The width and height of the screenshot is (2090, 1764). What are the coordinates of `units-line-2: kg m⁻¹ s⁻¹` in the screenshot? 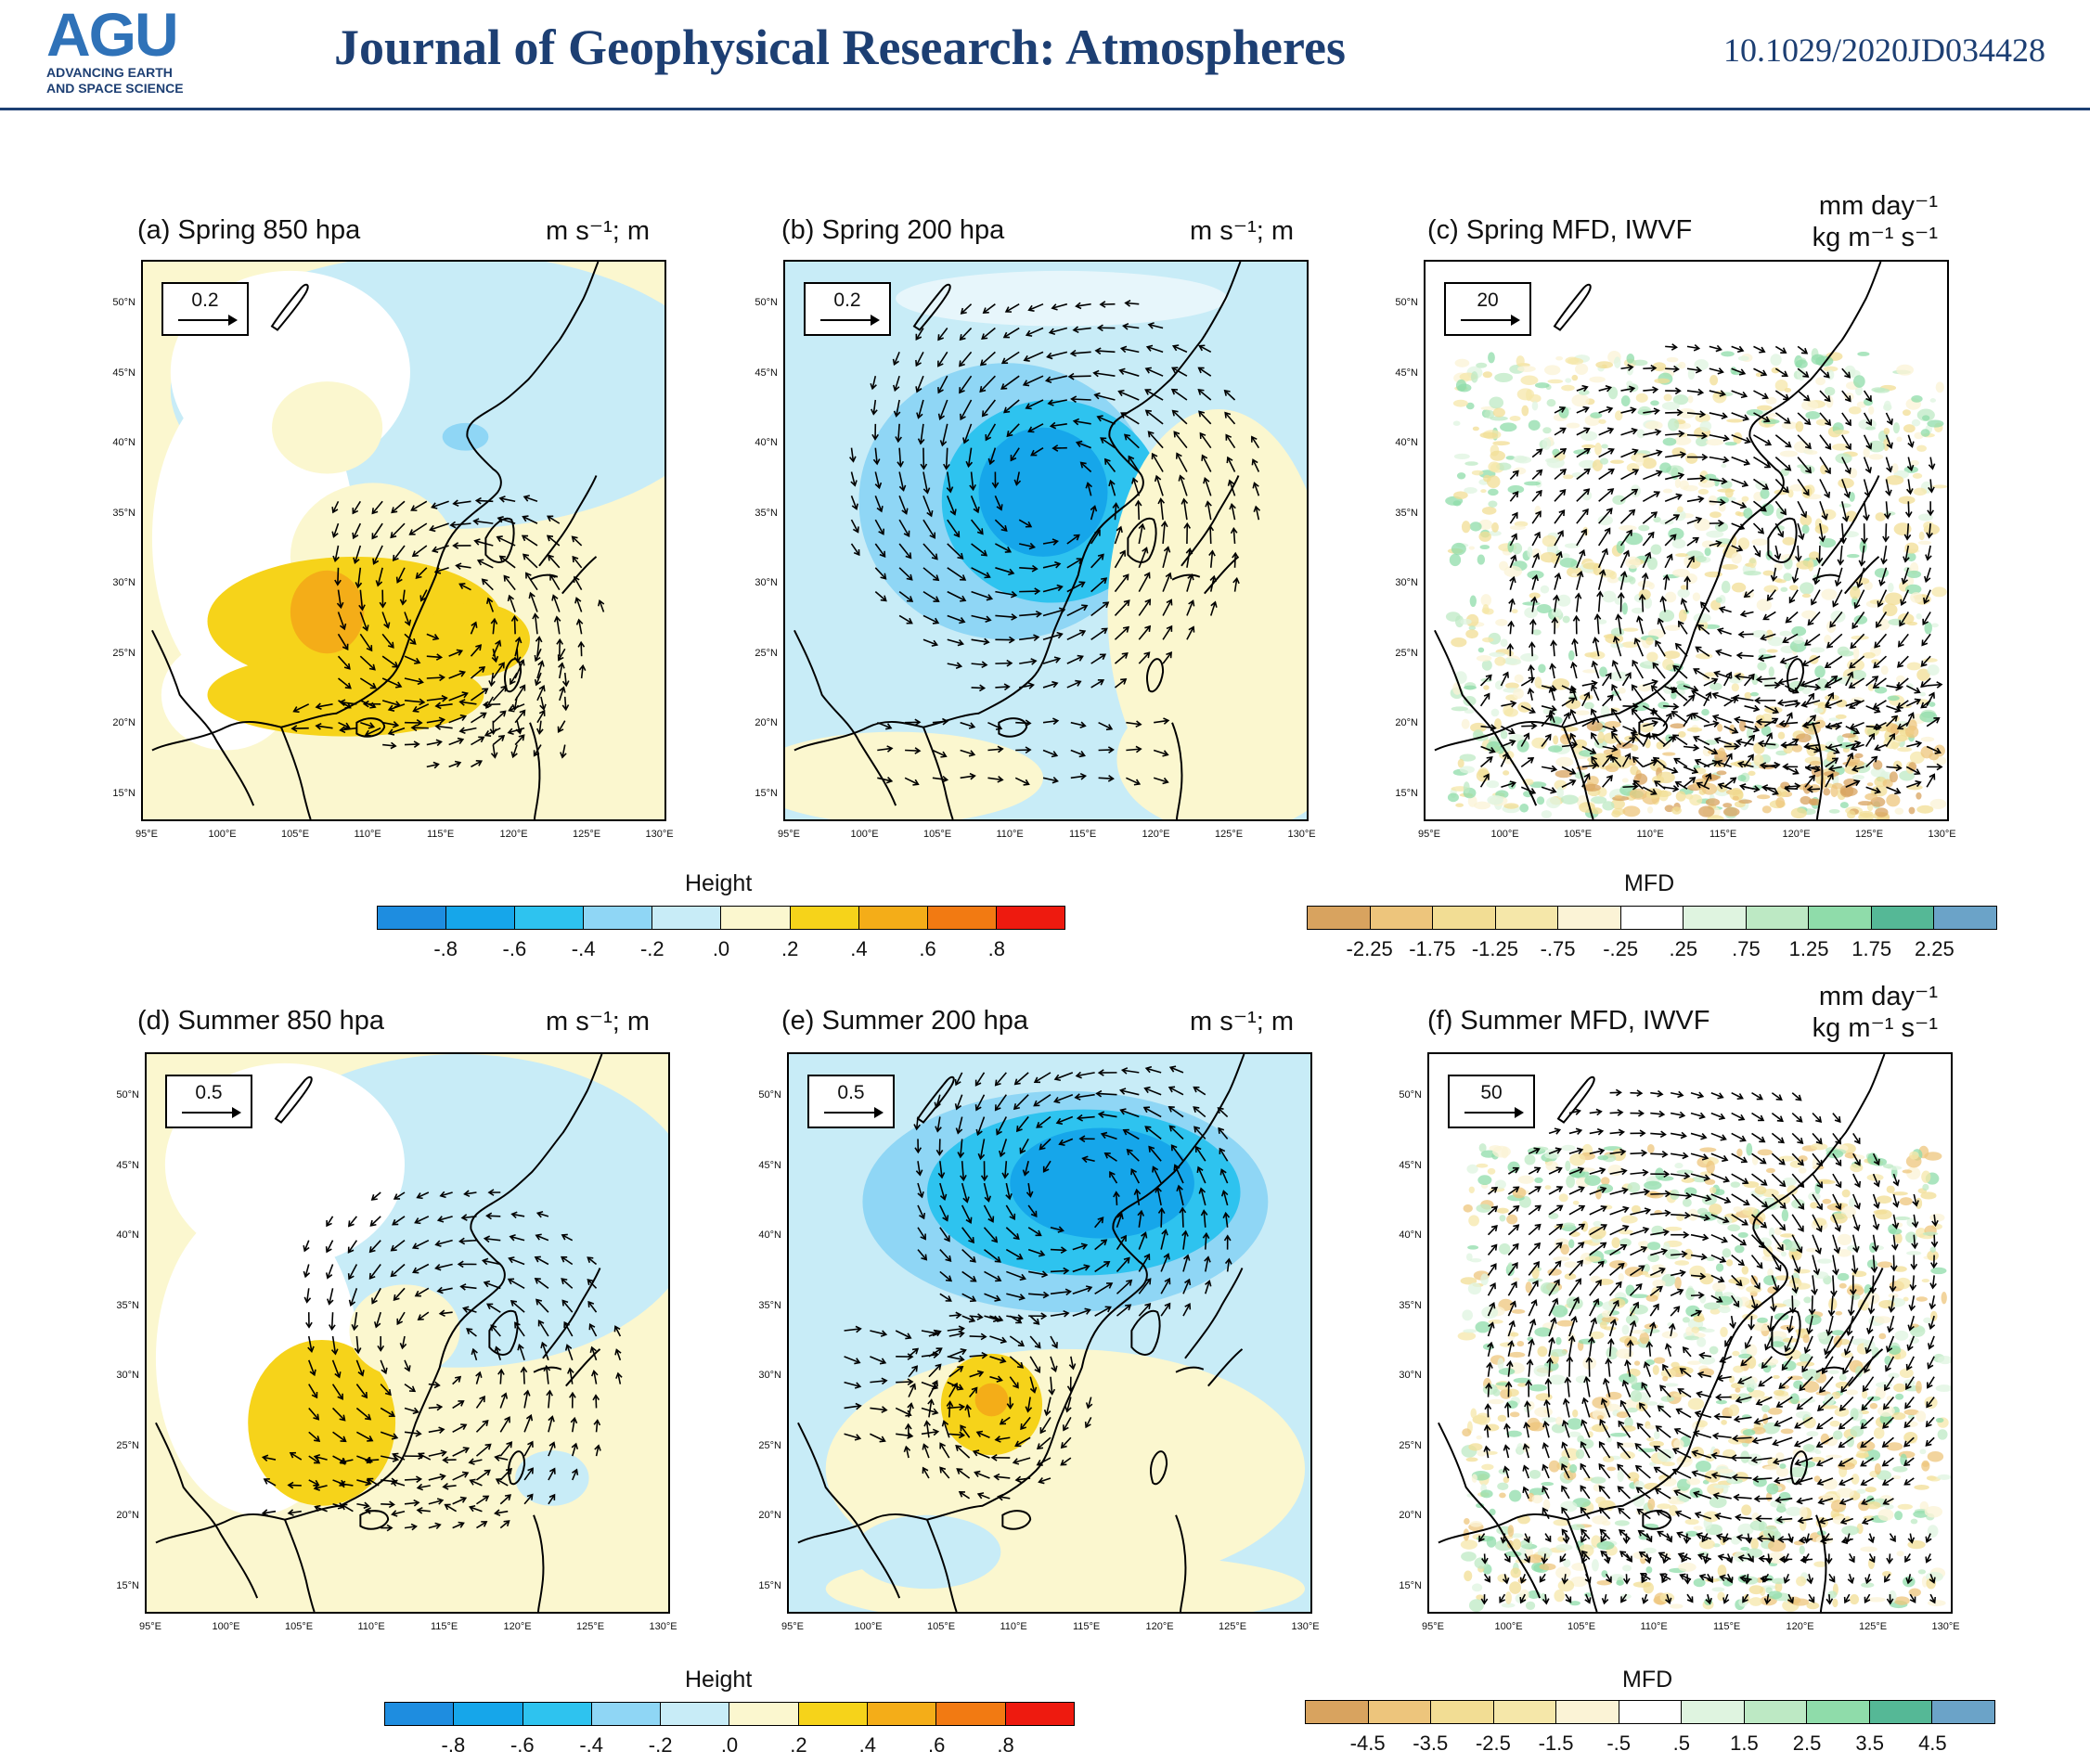 It's located at (1875, 238).